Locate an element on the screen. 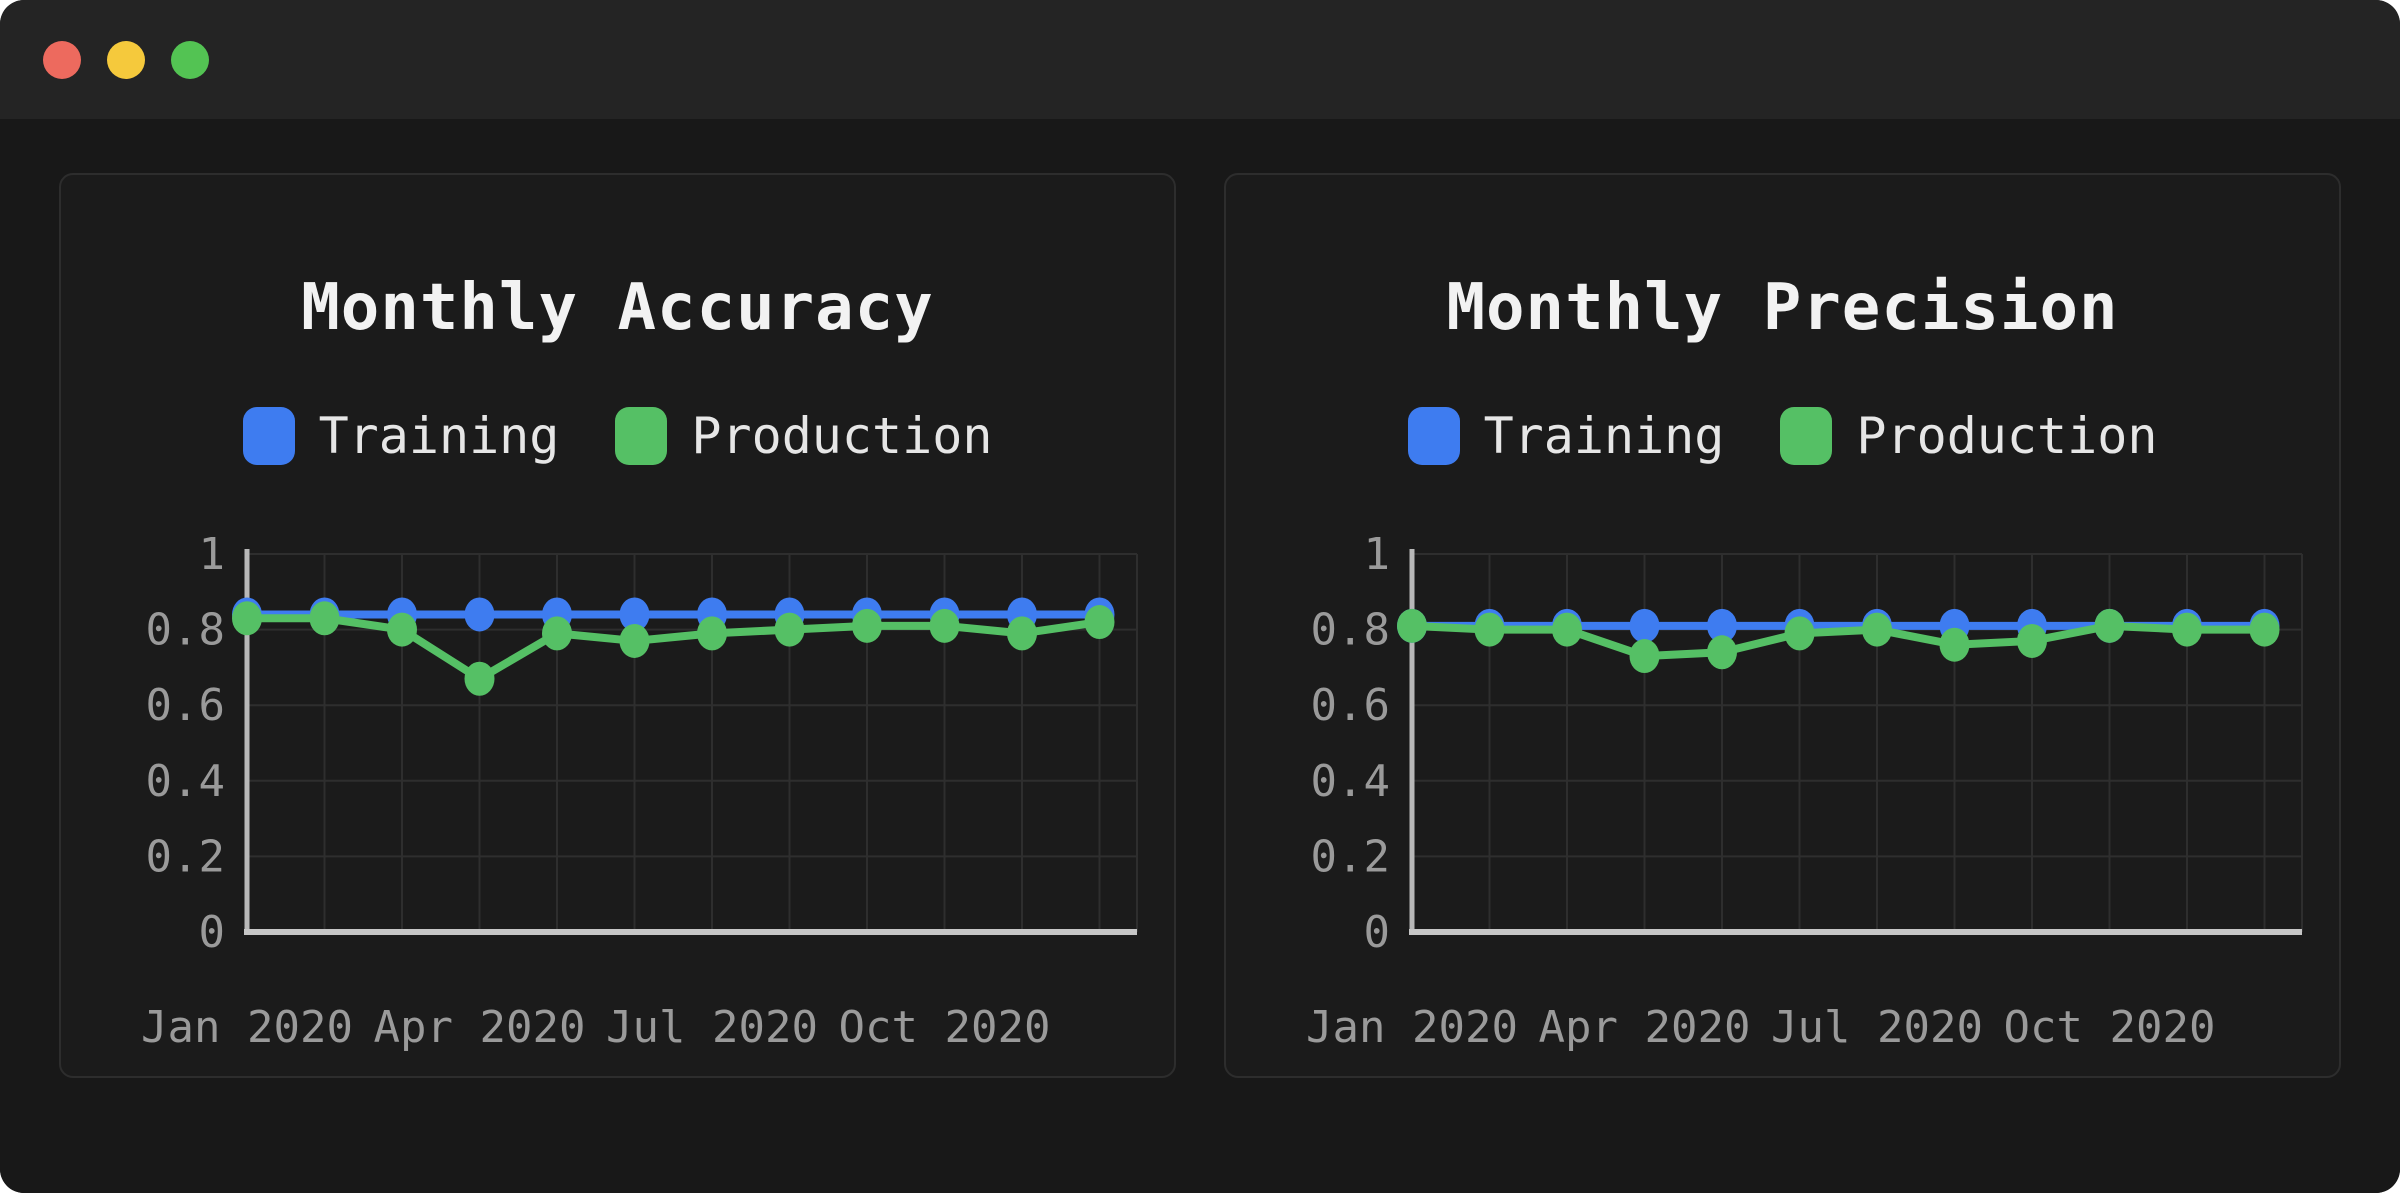  gridlines is located at coordinates (1857, 742).